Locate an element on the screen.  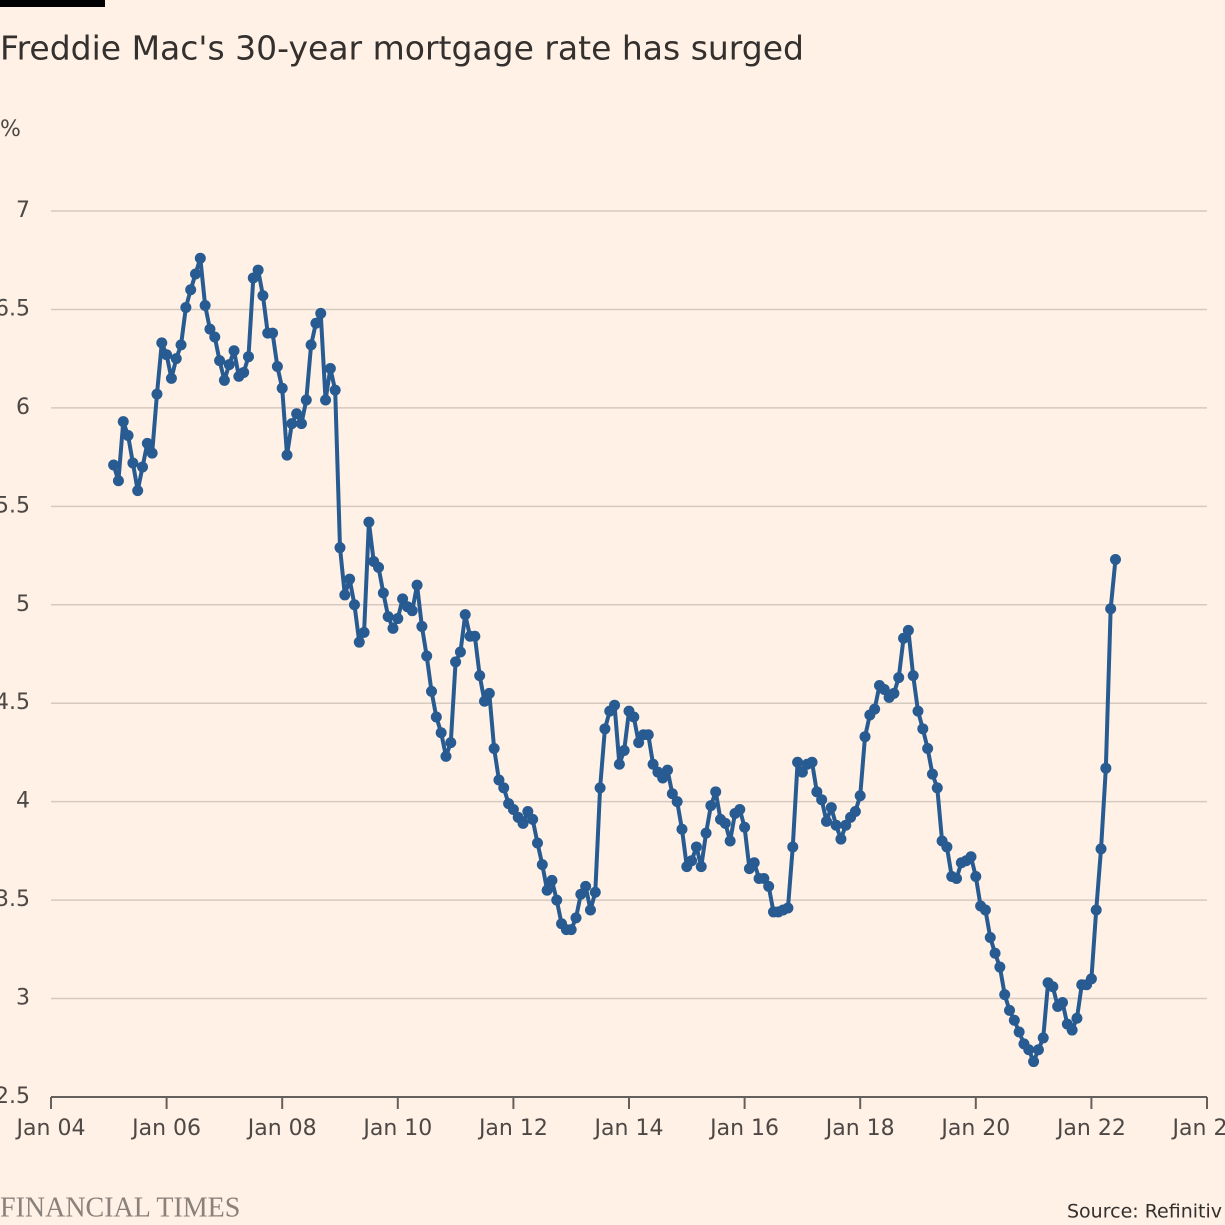
x-tick-label: Jan 22 is located at coordinates (1090, 1128).